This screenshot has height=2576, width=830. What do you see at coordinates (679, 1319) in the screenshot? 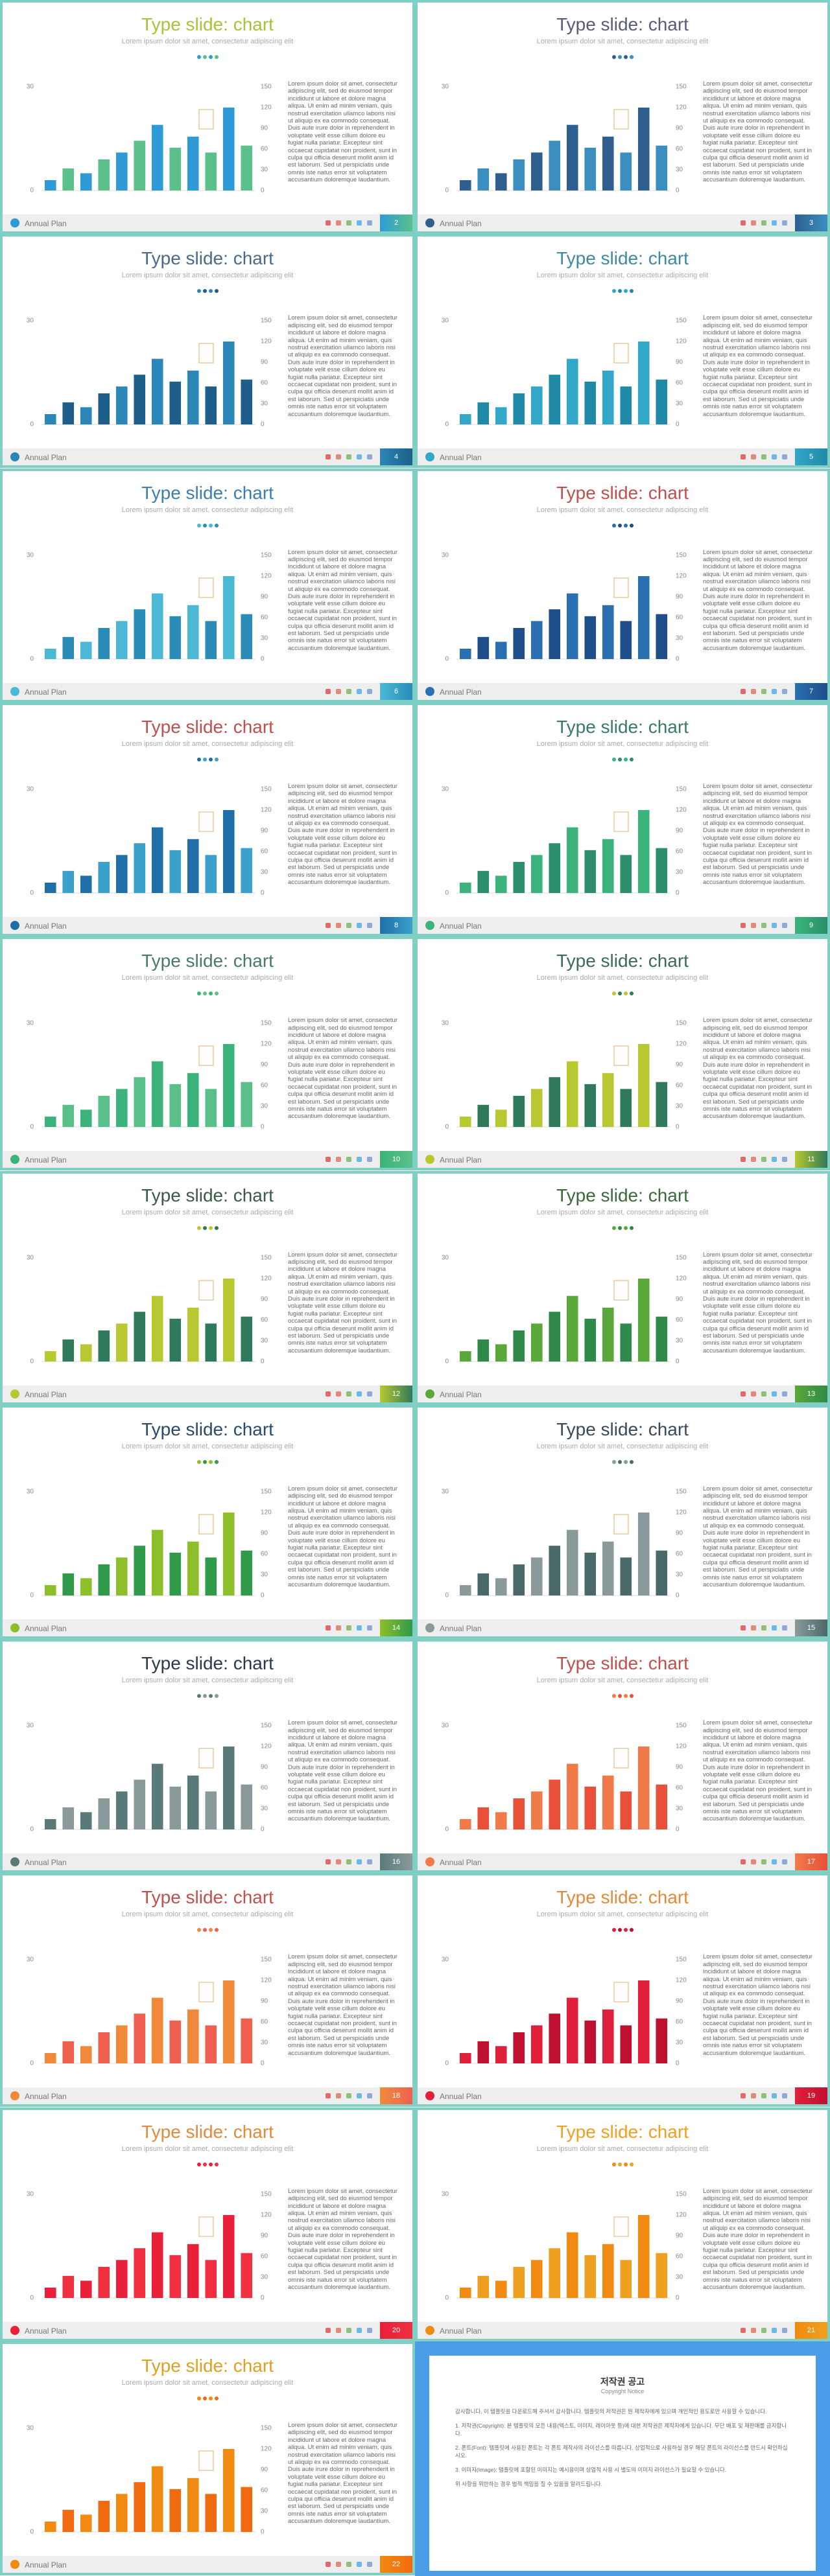
I see `y2-tick-label: 60` at bounding box center [679, 1319].